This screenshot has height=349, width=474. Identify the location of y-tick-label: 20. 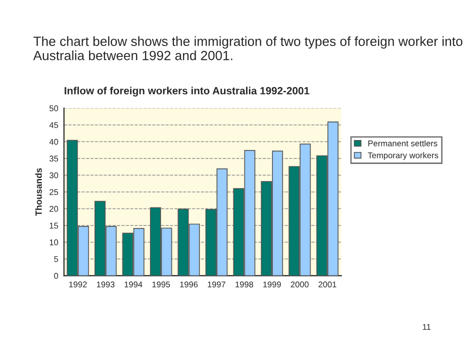
(54, 209).